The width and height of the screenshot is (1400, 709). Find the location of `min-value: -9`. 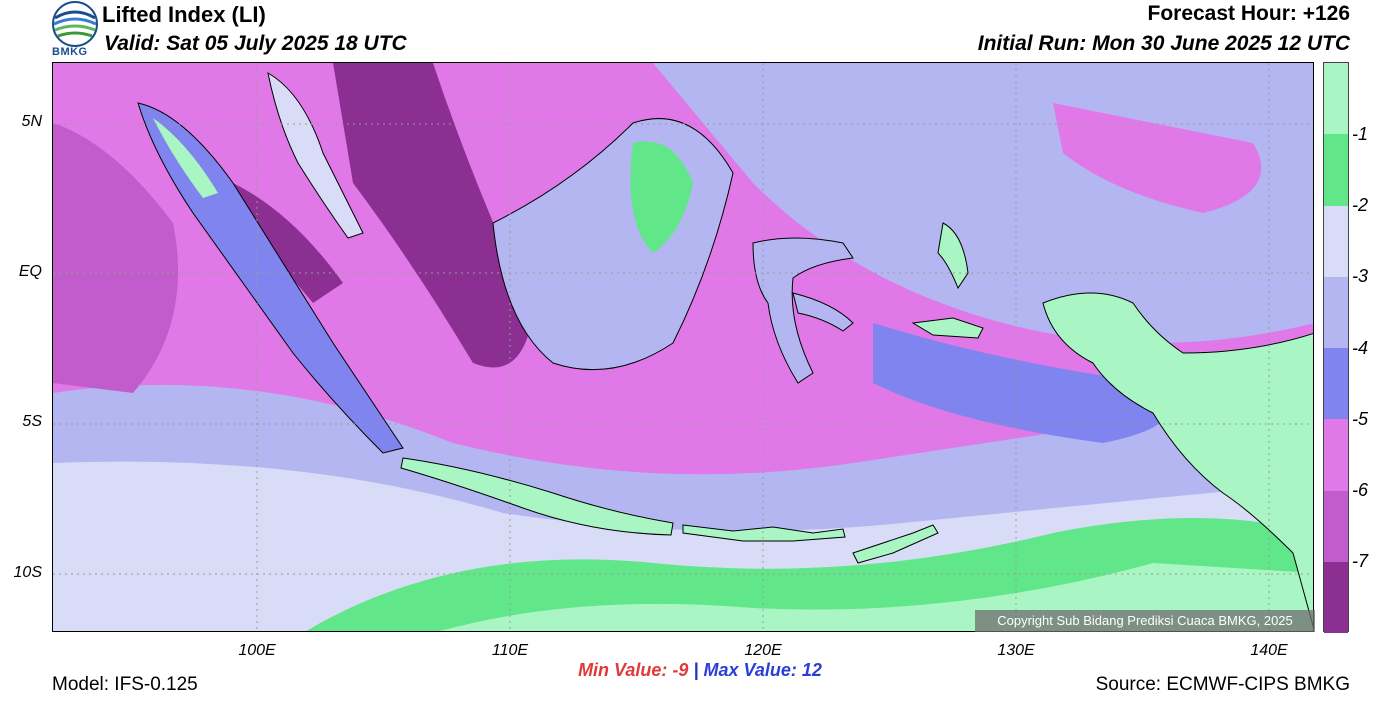

min-value: -9 is located at coordinates (680, 670).